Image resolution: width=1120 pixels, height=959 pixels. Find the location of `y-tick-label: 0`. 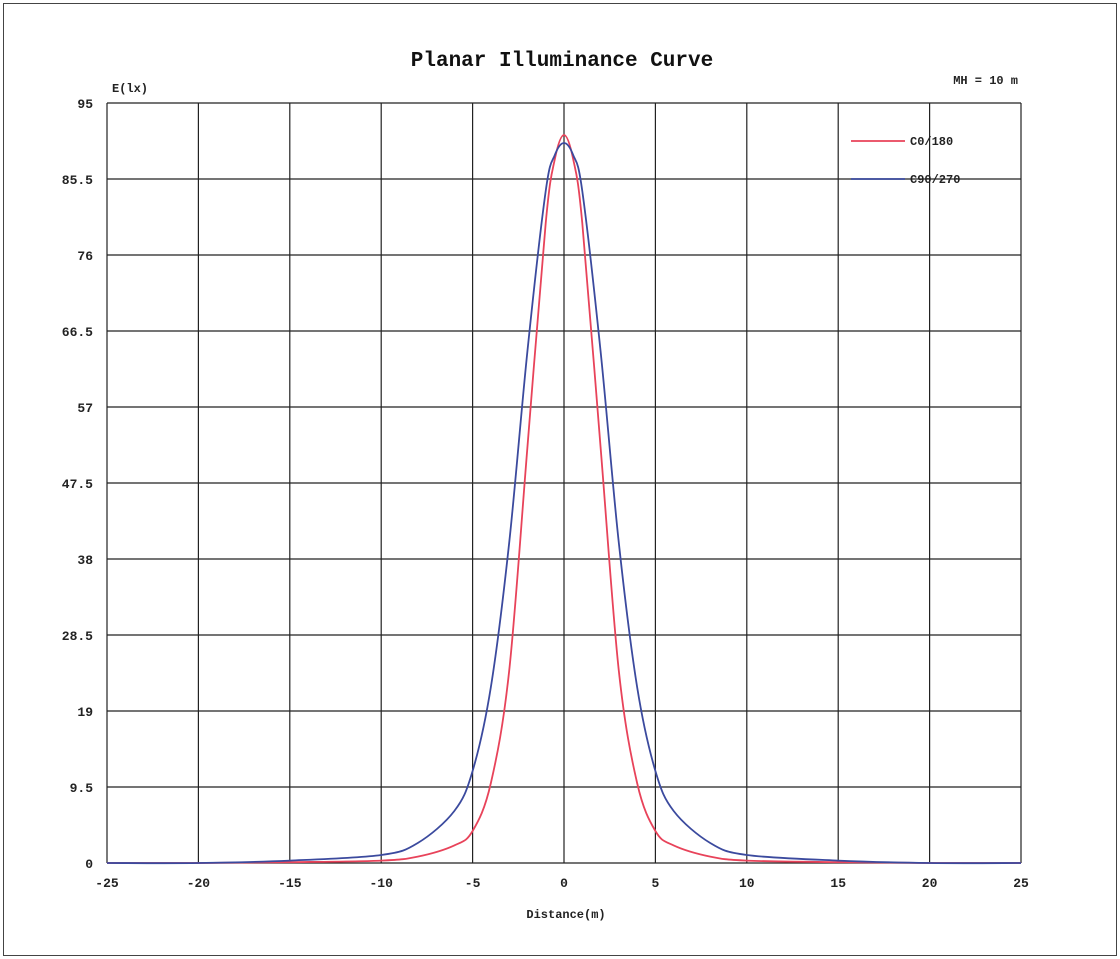

y-tick-label: 0 is located at coordinates (89, 864).